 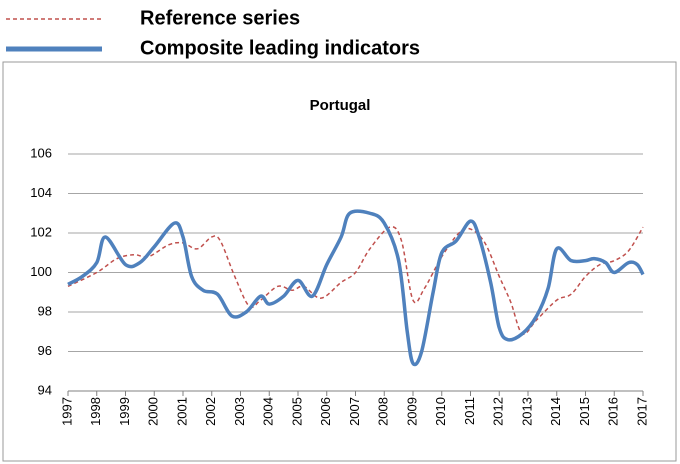 What do you see at coordinates (41, 271) in the screenshot?
I see `y-tick-label: 100` at bounding box center [41, 271].